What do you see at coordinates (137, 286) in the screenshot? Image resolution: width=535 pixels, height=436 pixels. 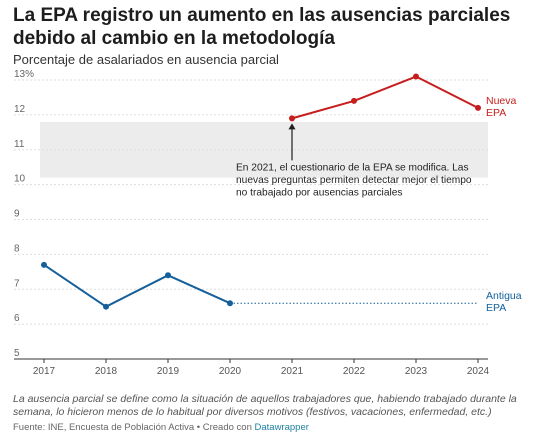 I see `antigua-epa-line` at bounding box center [137, 286].